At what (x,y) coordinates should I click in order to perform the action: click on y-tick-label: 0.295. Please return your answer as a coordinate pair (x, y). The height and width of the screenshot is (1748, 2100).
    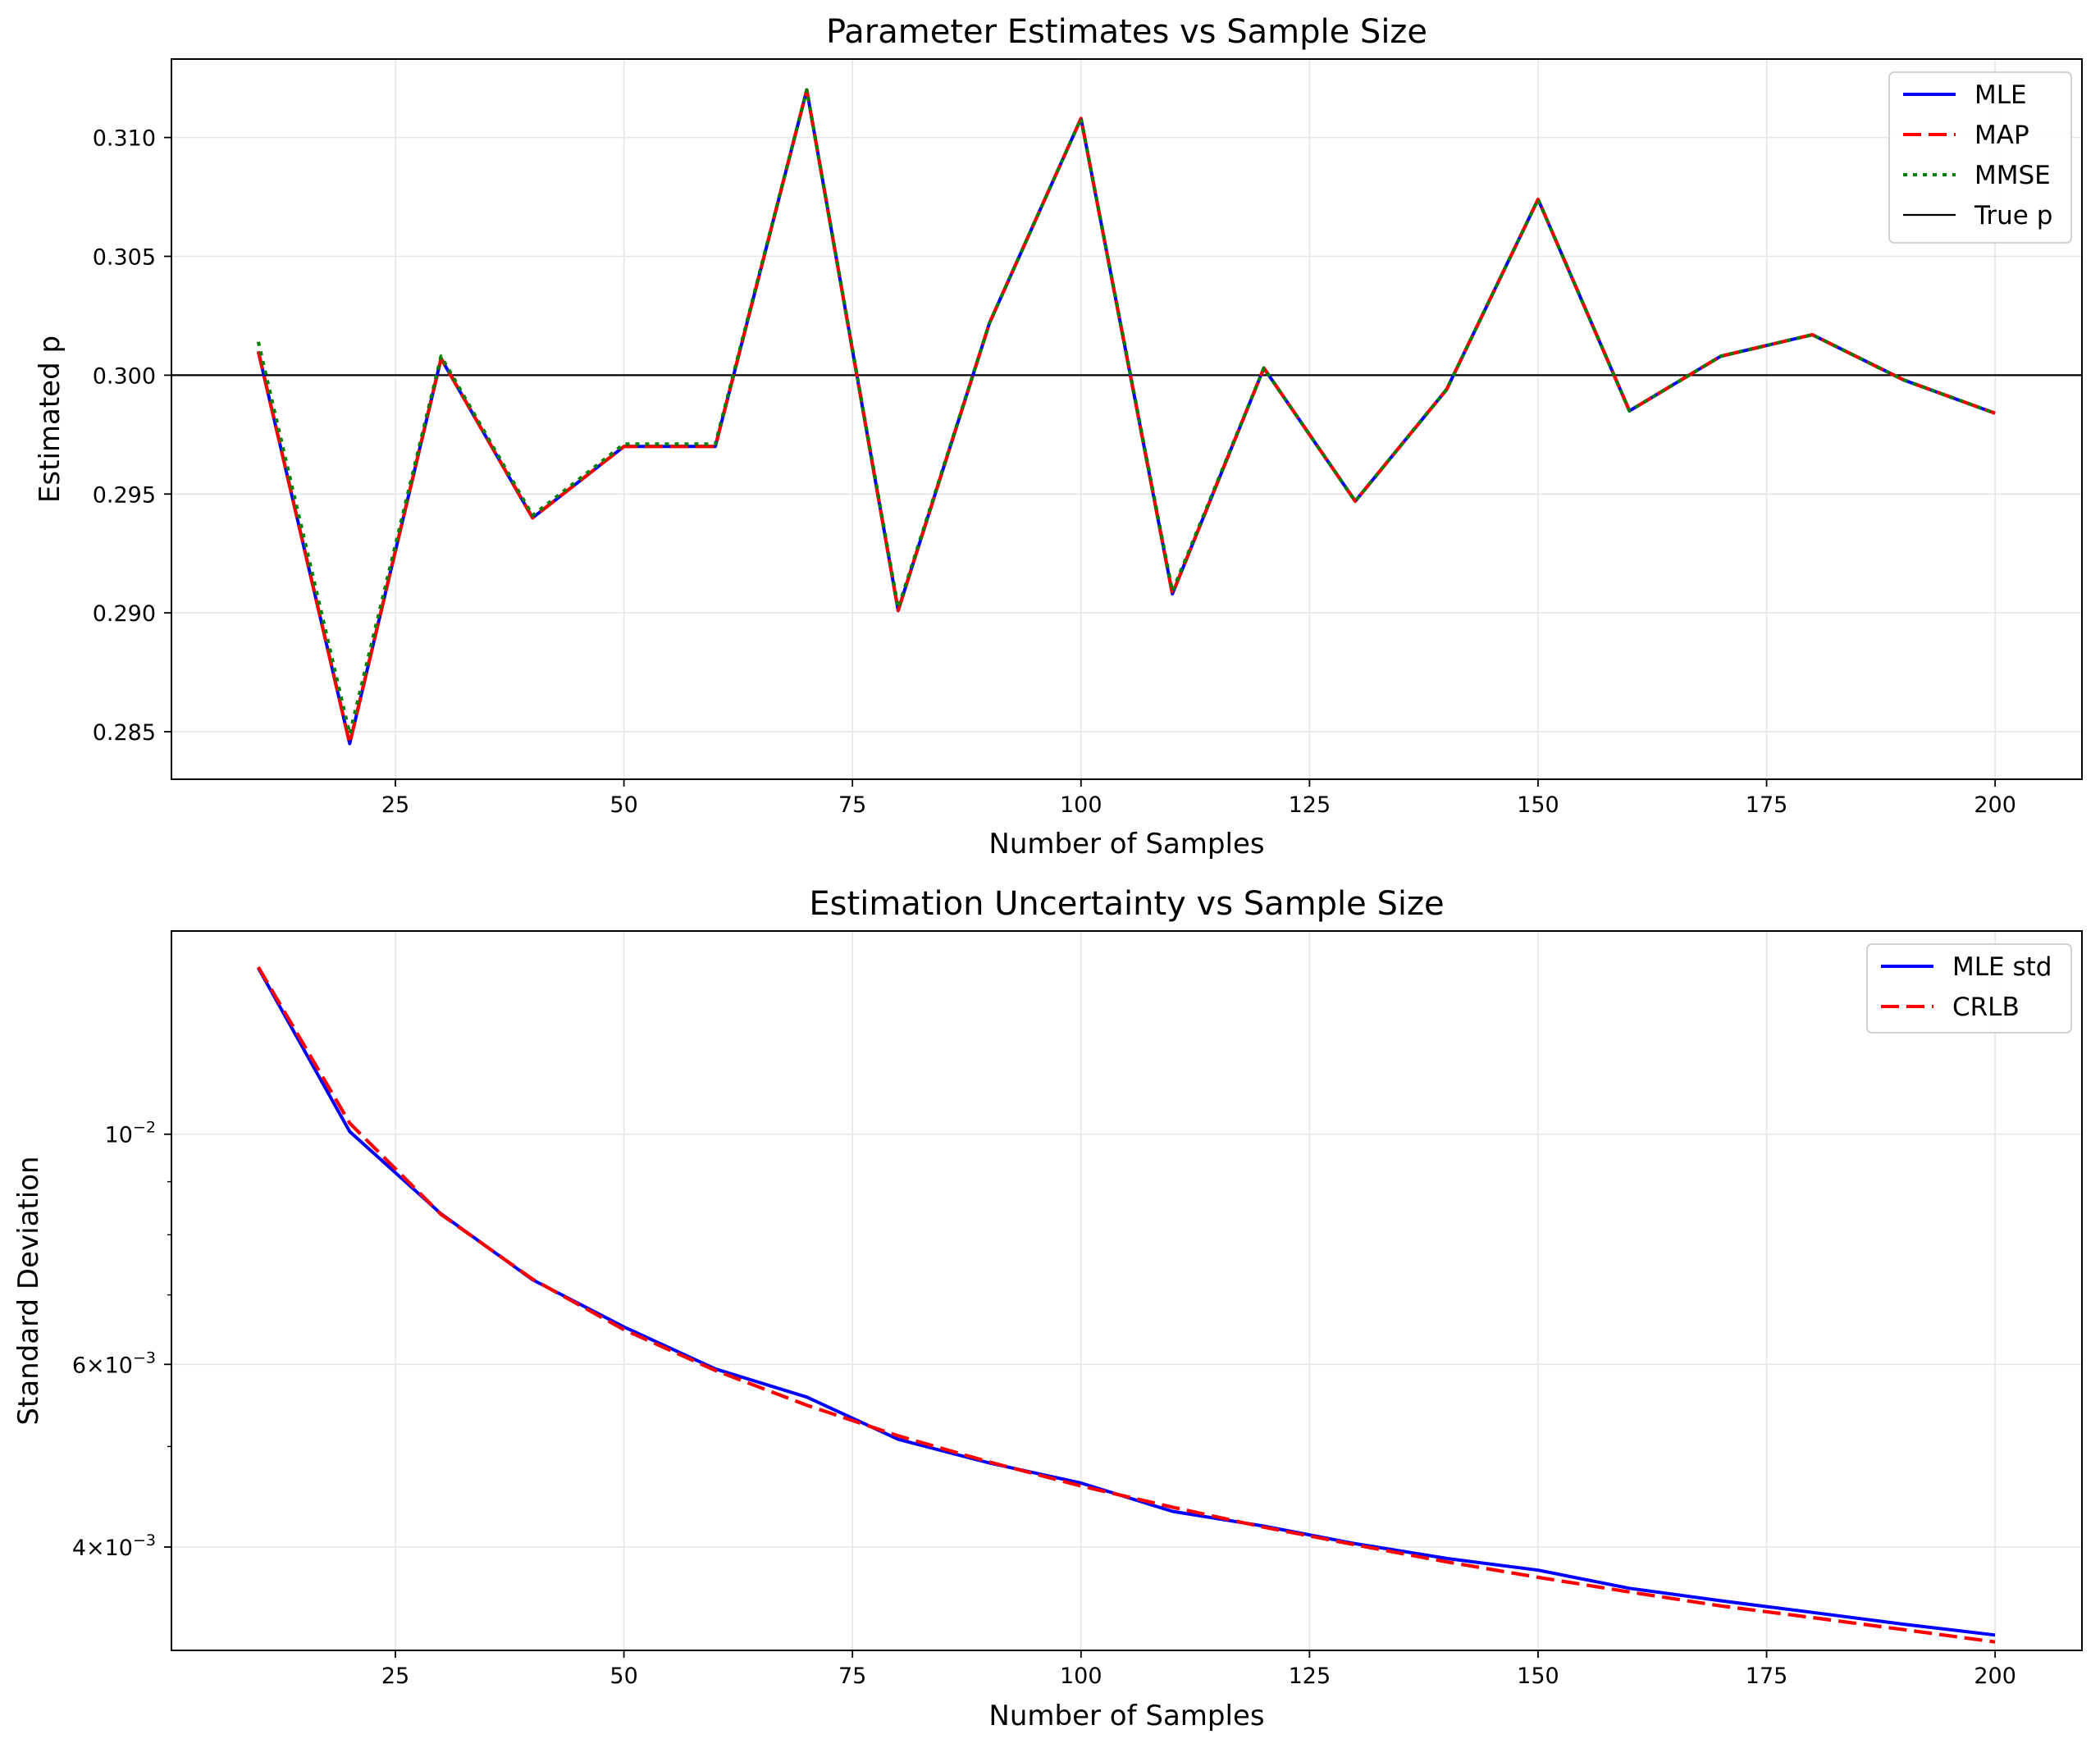
    Looking at the image, I should click on (124, 495).